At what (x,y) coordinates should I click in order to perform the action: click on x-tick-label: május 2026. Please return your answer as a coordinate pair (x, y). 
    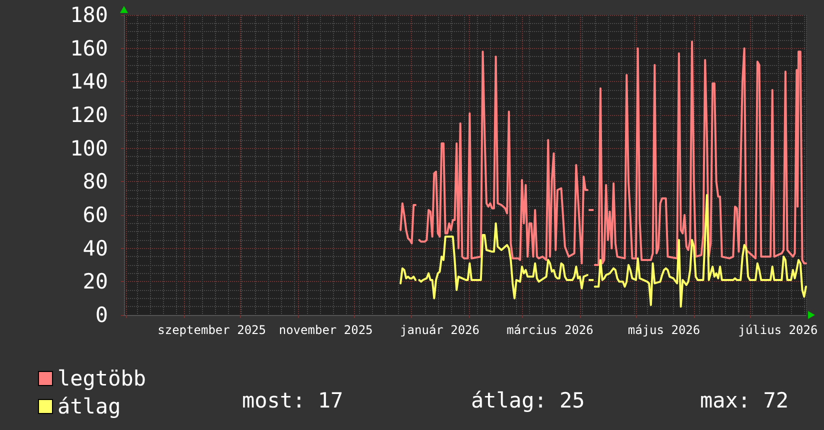
    Looking at the image, I should click on (664, 330).